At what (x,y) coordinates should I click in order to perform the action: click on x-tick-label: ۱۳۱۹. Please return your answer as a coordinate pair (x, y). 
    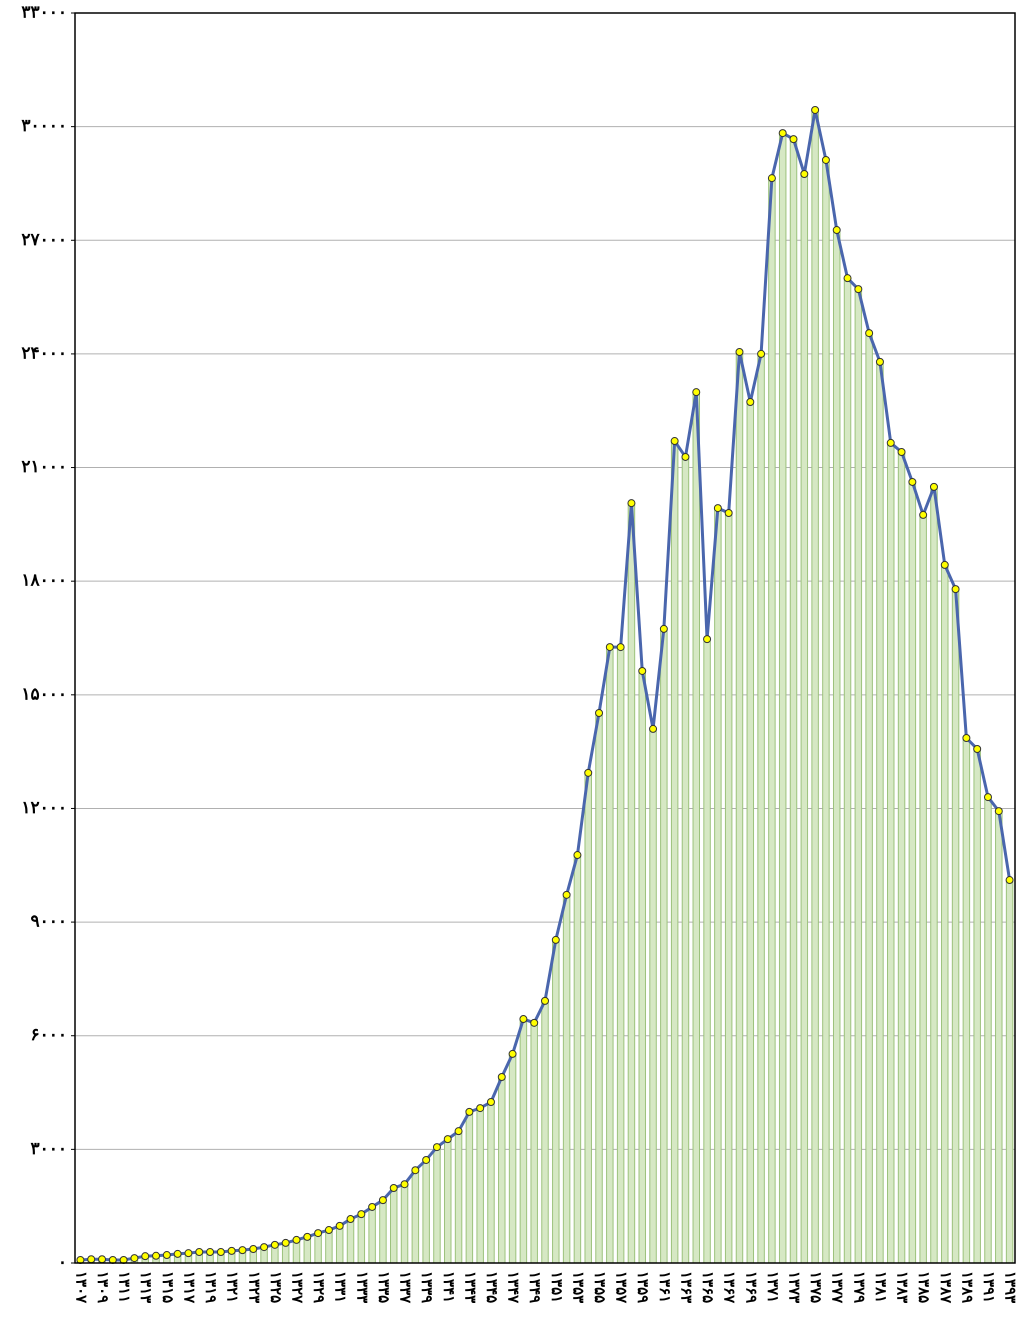
    Looking at the image, I should click on (211, 1287).